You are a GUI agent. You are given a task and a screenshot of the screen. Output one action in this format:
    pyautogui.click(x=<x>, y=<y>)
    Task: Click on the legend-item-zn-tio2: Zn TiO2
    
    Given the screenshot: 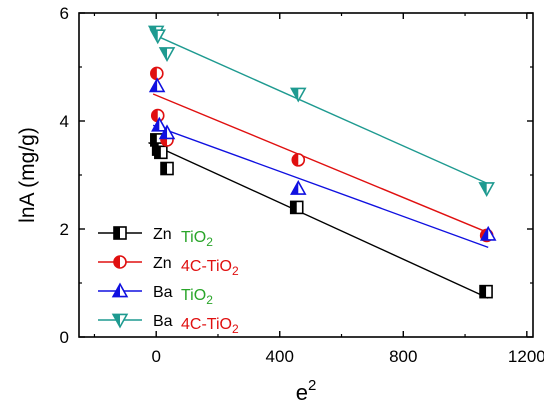 What is the action you would take?
    pyautogui.click(x=155, y=237)
    